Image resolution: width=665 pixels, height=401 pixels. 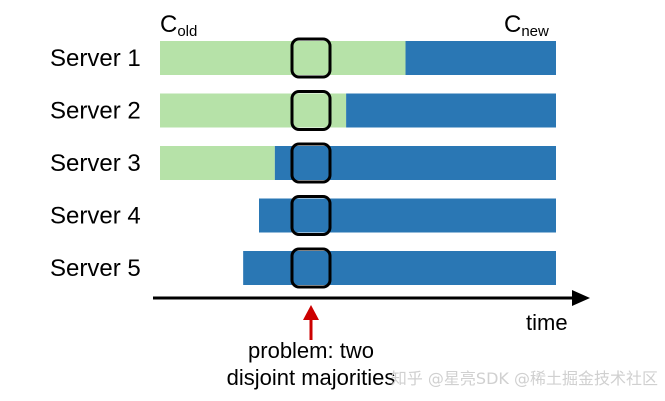 I want to click on problem-moment-highlights, so click(x=311, y=163).